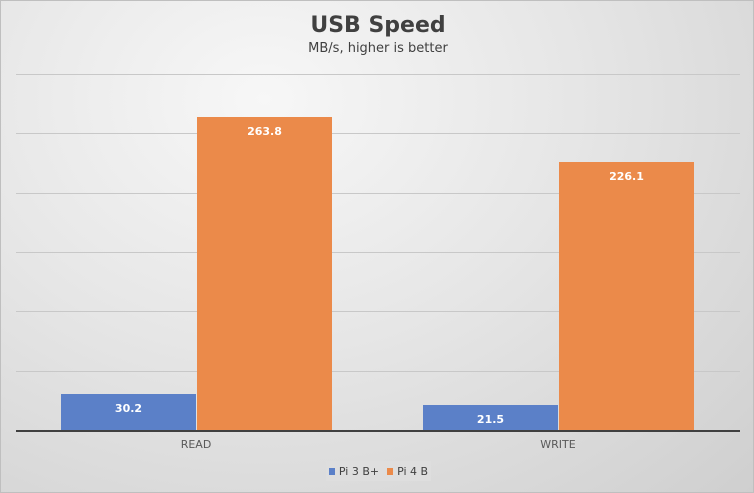  What do you see at coordinates (558, 444) in the screenshot?
I see `category-label: WRITE` at bounding box center [558, 444].